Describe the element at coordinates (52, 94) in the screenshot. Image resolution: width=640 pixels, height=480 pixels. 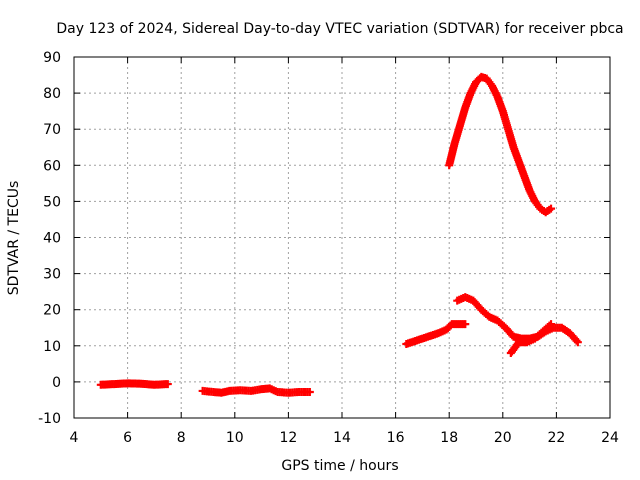
I see `y-tick-label: 80` at that location.